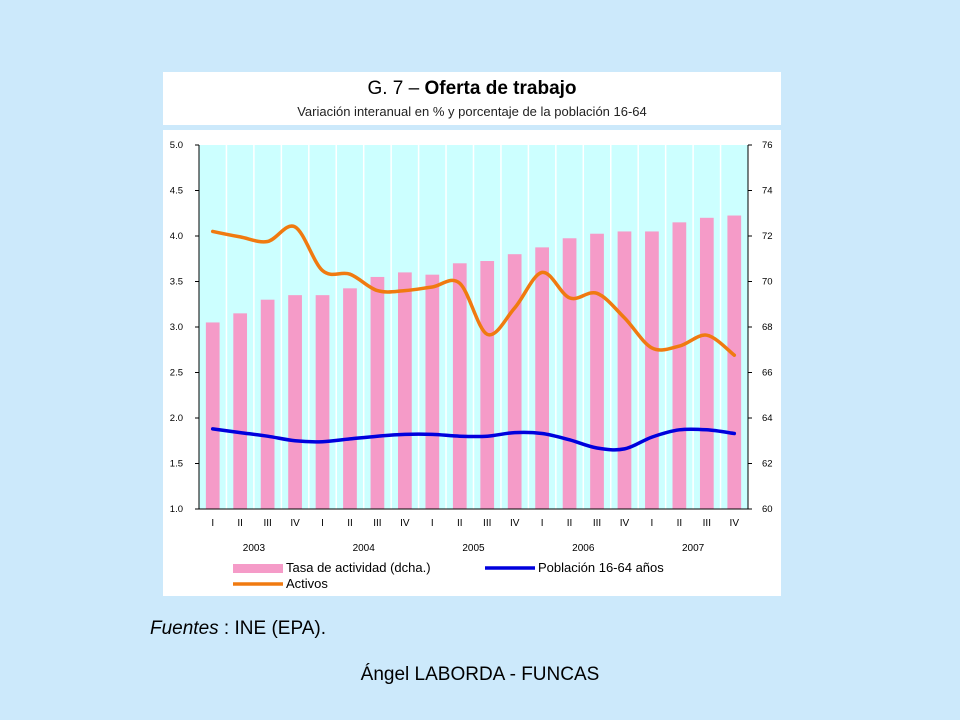  What do you see at coordinates (767, 373) in the screenshot?
I see `right-tick-label: 66` at bounding box center [767, 373].